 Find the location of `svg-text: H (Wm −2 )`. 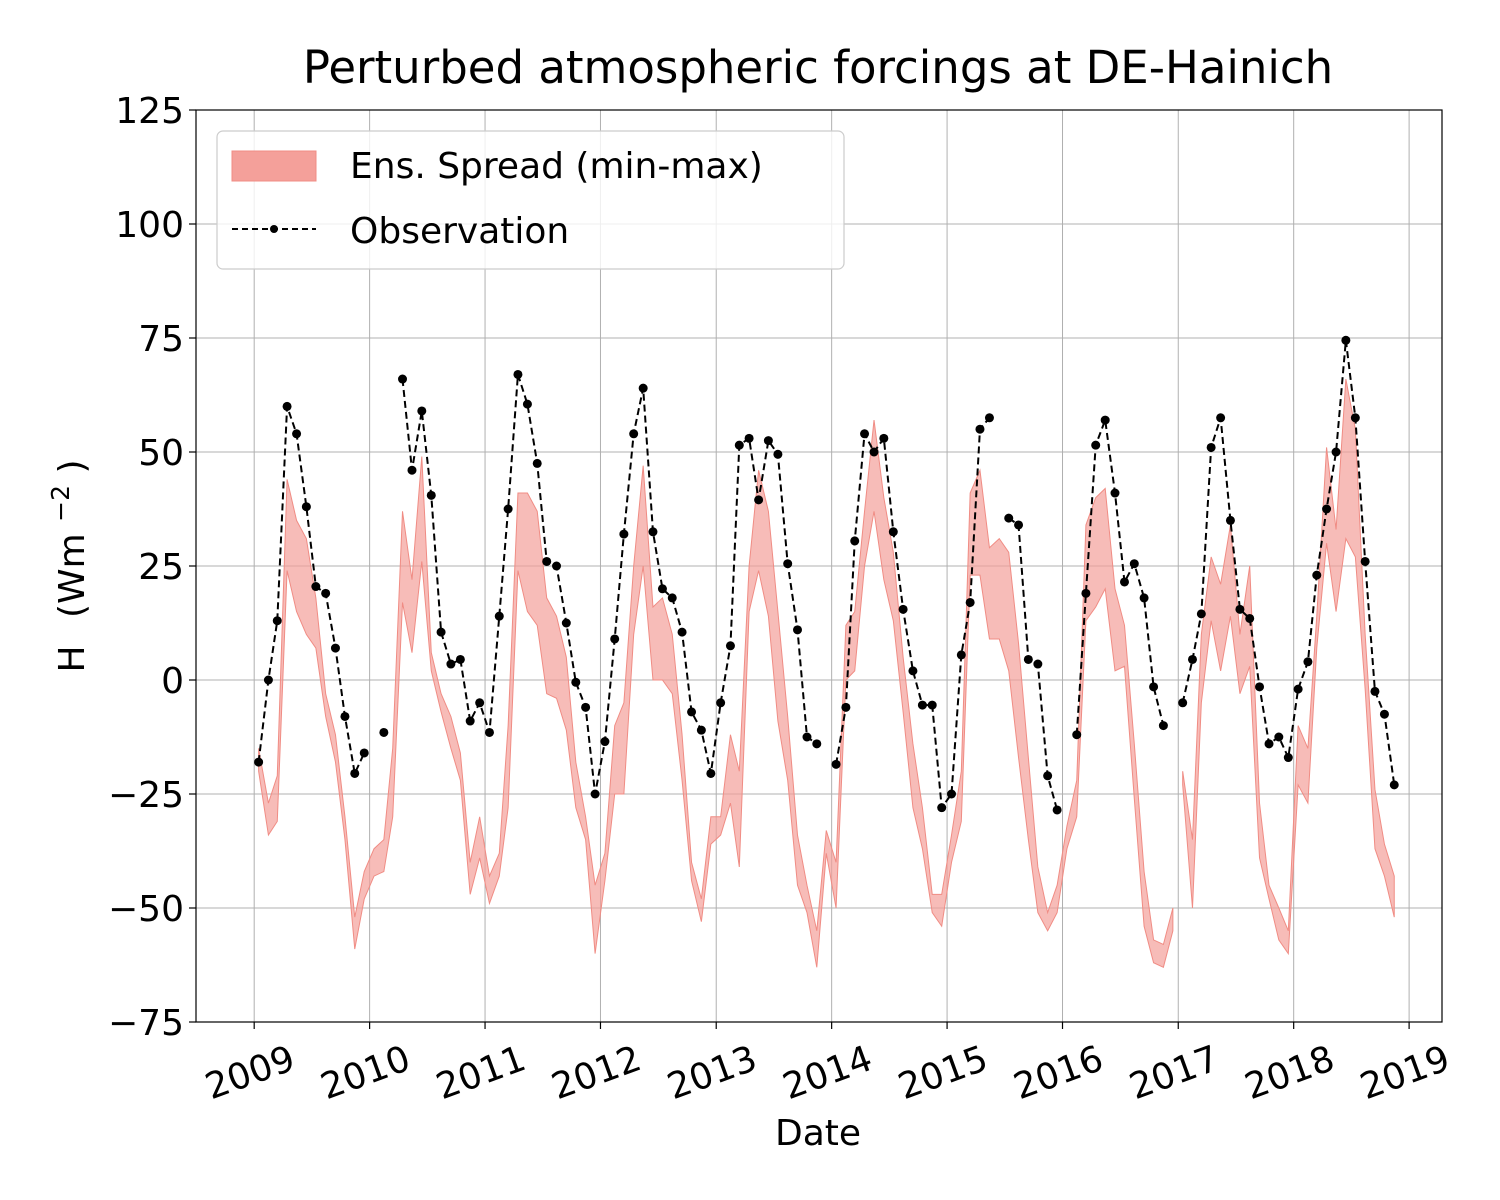

svg-text: H (Wm −2 ) is located at coordinates (65, 565).